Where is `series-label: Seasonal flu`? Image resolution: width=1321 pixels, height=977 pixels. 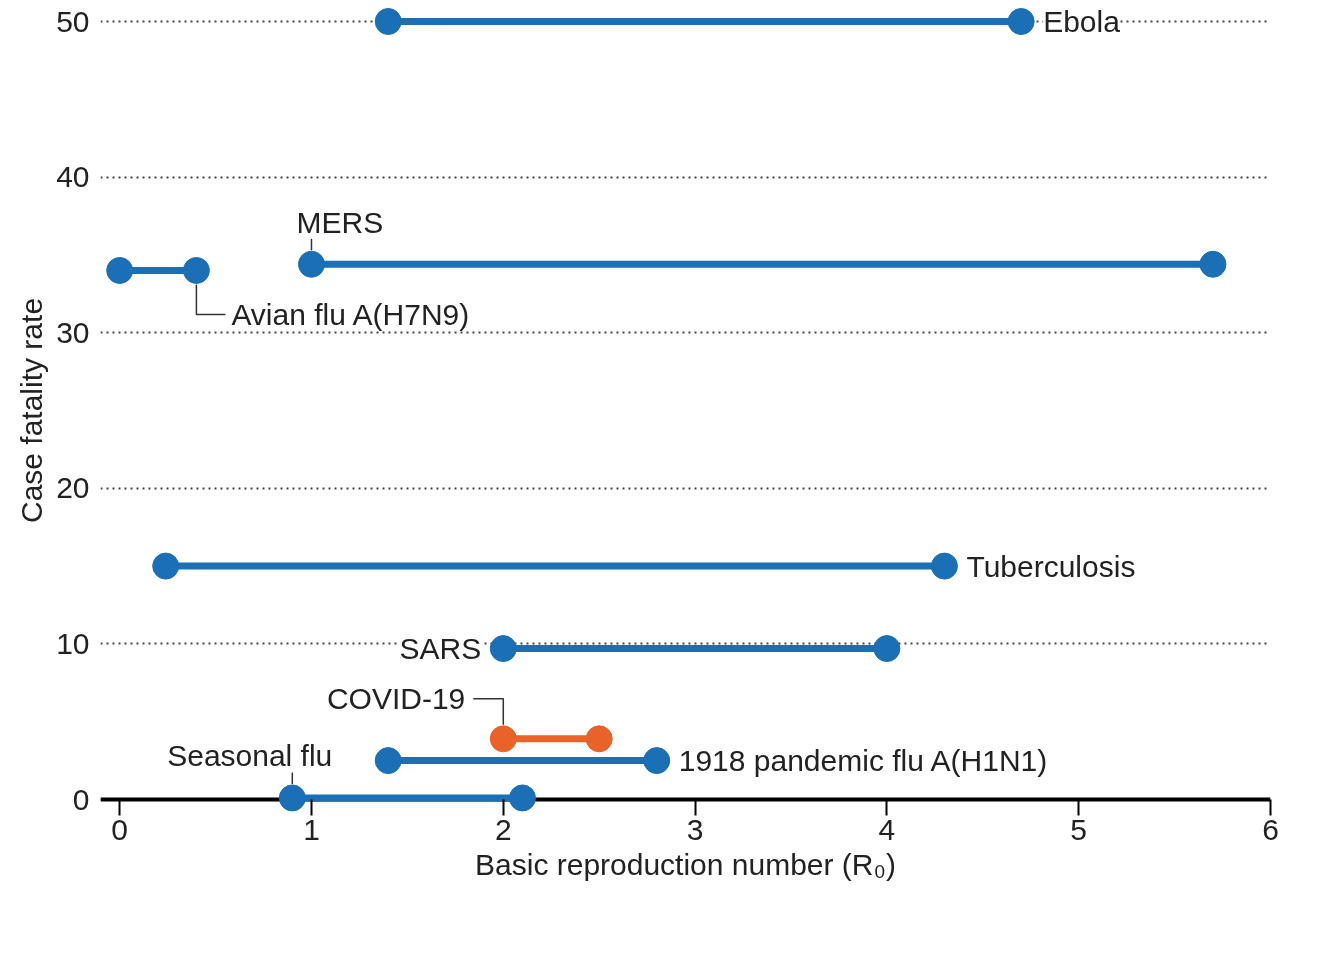 series-label: Seasonal flu is located at coordinates (250, 756).